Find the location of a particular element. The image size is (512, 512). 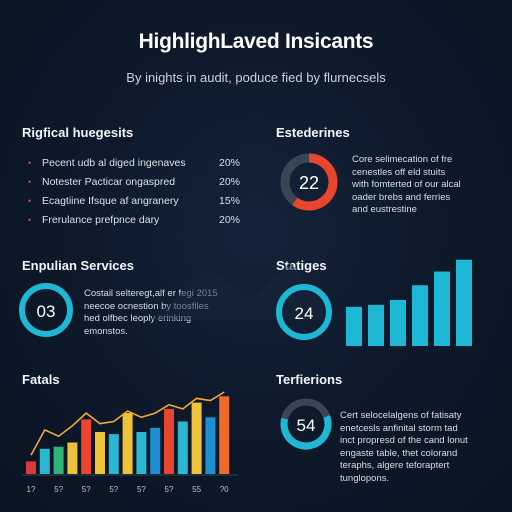

ring-value: 54 is located at coordinates (306, 425).